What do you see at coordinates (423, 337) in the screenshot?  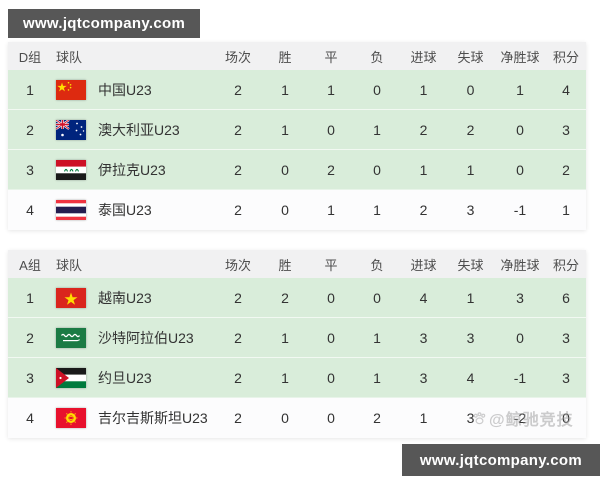 I see `goals-for-cell: 3` at bounding box center [423, 337].